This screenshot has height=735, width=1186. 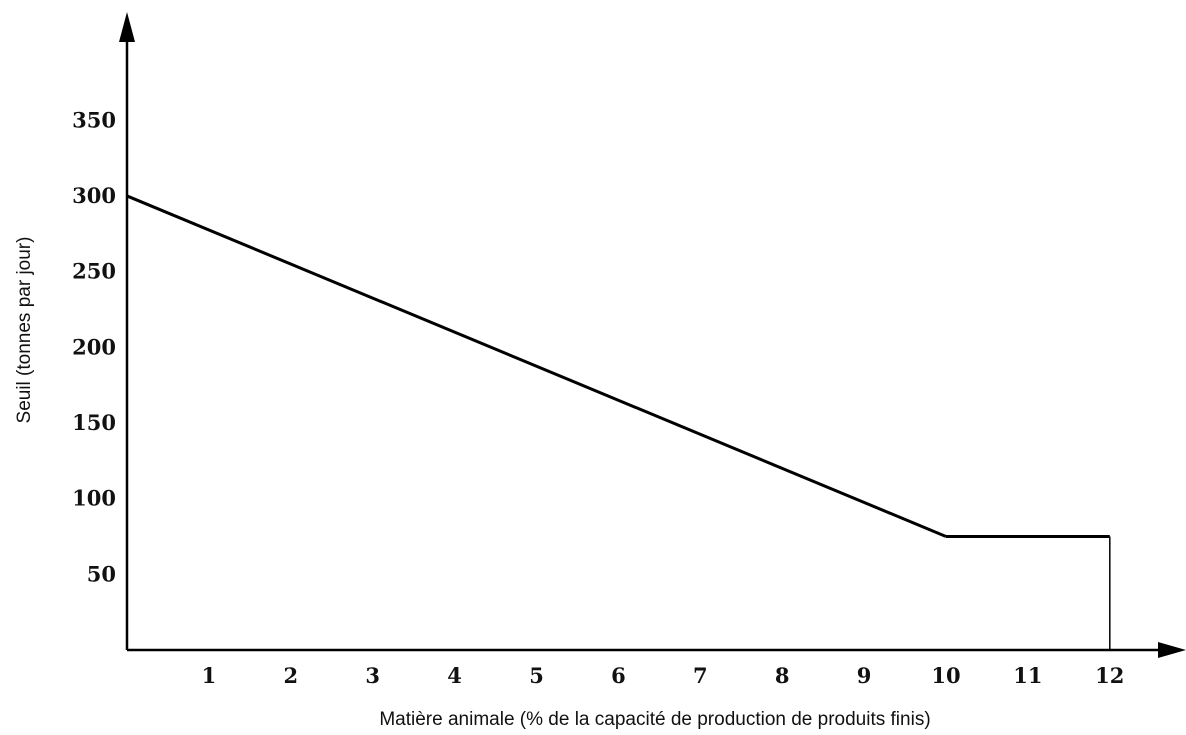 What do you see at coordinates (700, 675) in the screenshot?
I see `x-tick-label: 7` at bounding box center [700, 675].